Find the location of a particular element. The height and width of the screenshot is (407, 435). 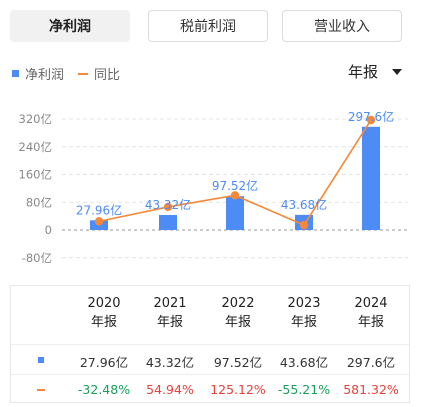

y-tick-label: 240亿 is located at coordinates (35, 147).